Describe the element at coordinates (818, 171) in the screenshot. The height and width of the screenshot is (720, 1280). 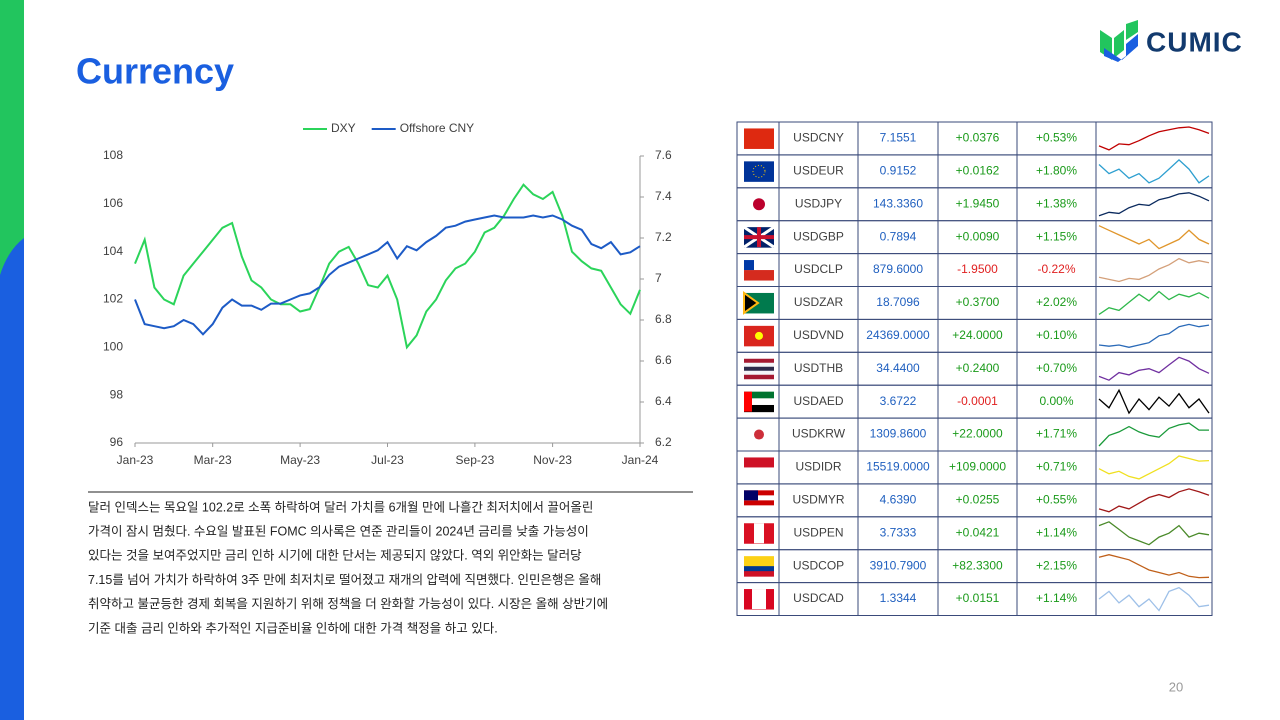
I see `currency-pair: USDEUR` at that location.